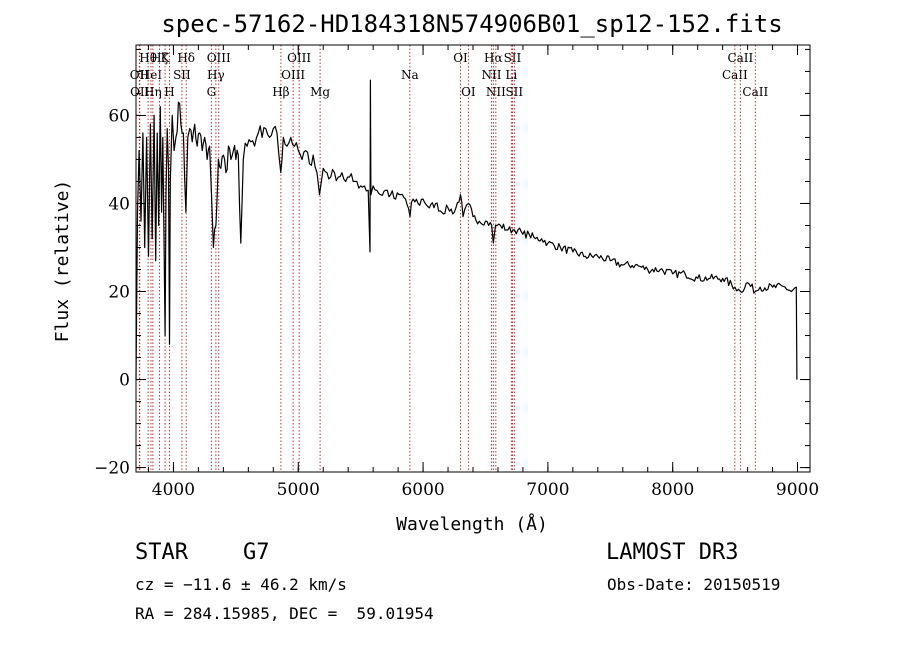 The width and height of the screenshot is (900, 649). Describe the element at coordinates (119, 204) in the screenshot. I see `y-tick-label: 40` at that location.